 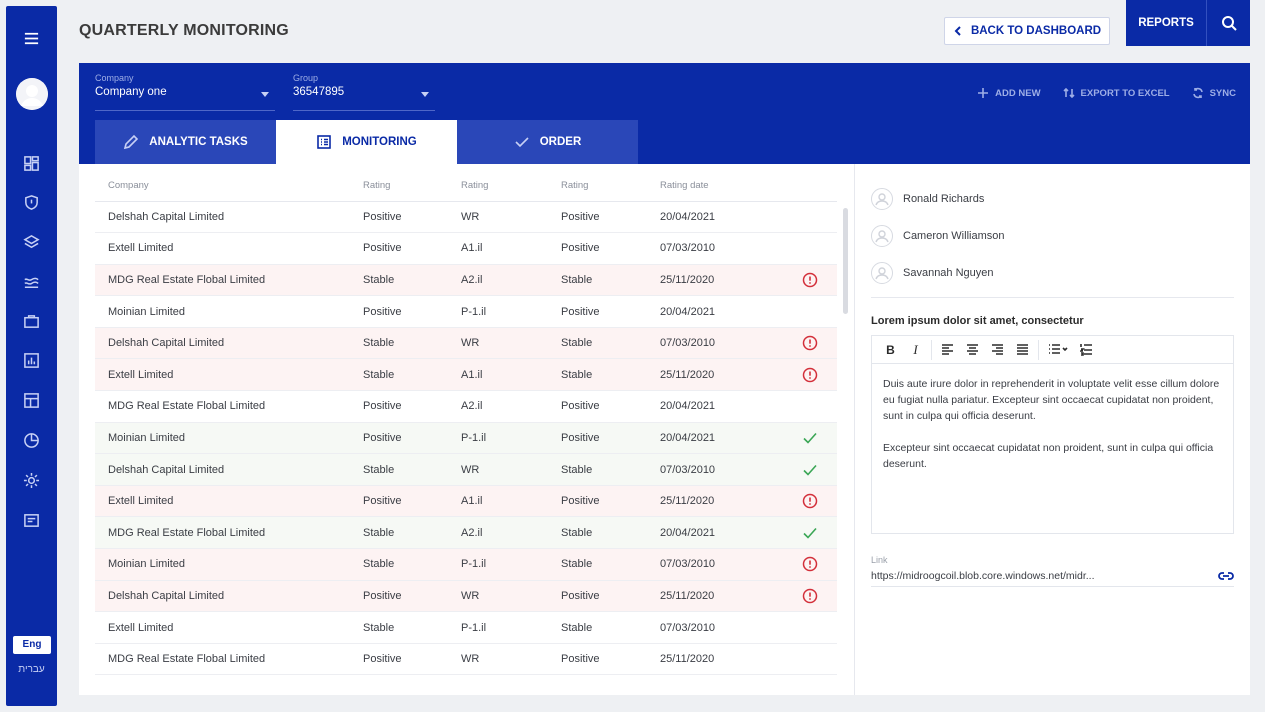 I want to click on menu-icon, so click(x=31, y=38).